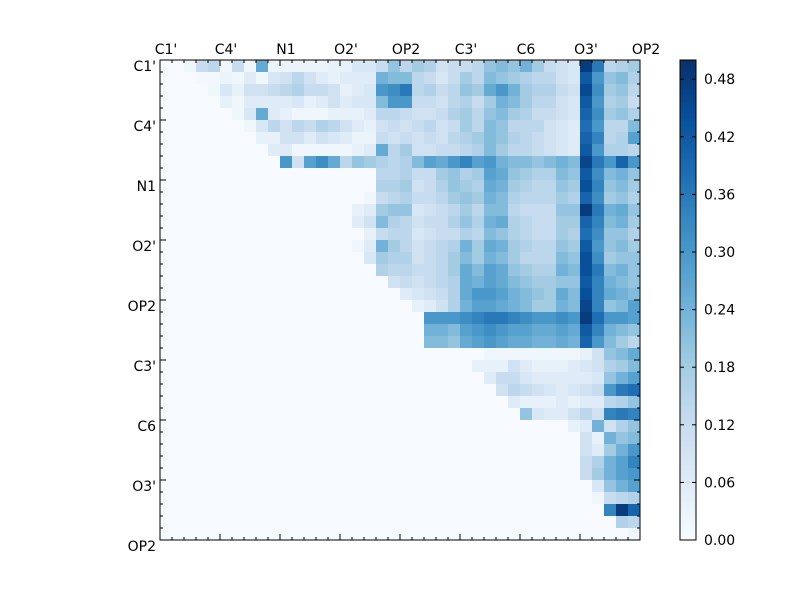 This screenshot has height=600, width=800. I want to click on x-tick-label: OP2, so click(646, 50).